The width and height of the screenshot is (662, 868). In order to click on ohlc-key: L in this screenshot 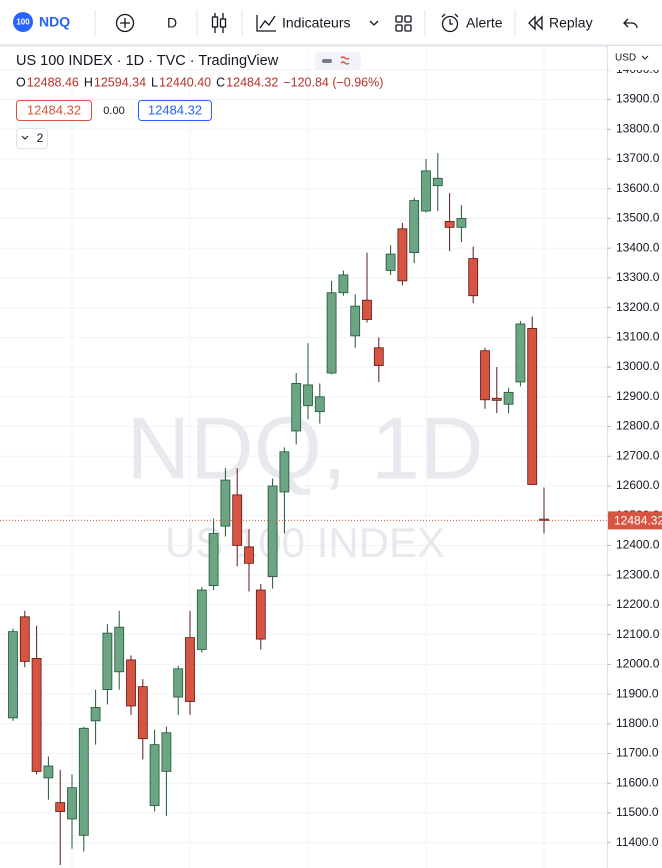, I will do `click(154, 82)`.